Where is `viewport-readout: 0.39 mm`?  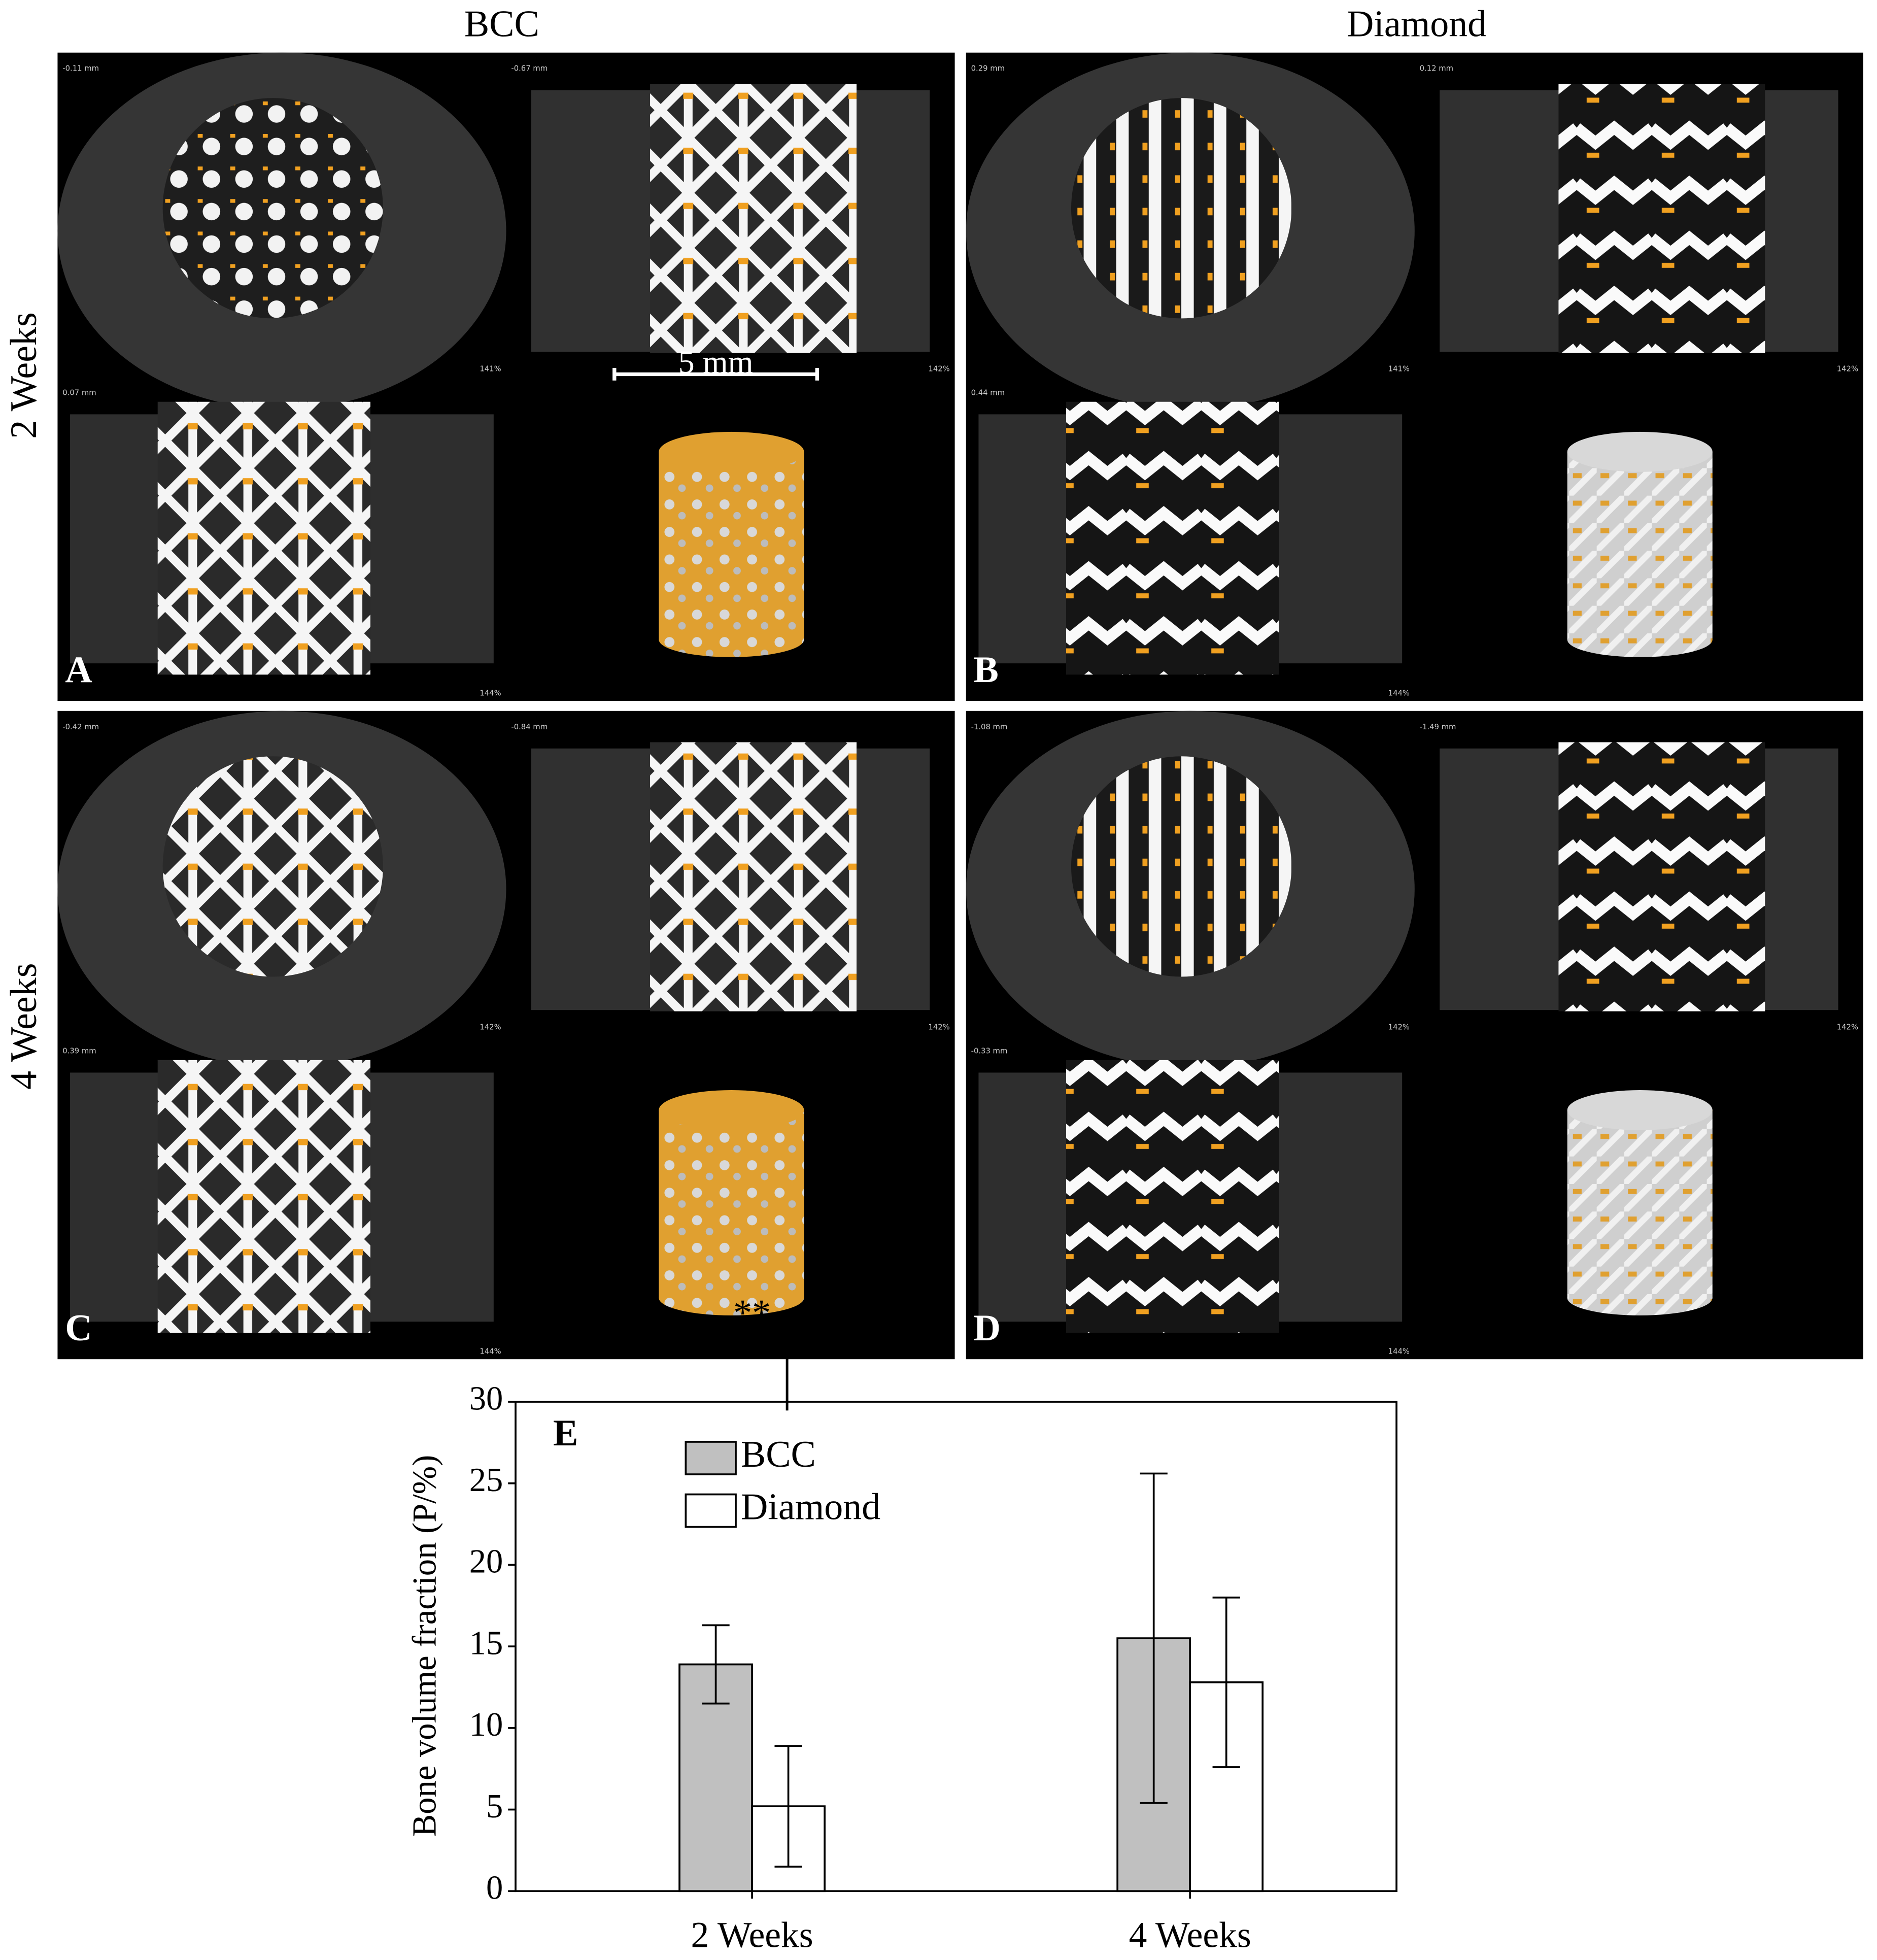
viewport-readout: 0.39 mm is located at coordinates (79, 1052).